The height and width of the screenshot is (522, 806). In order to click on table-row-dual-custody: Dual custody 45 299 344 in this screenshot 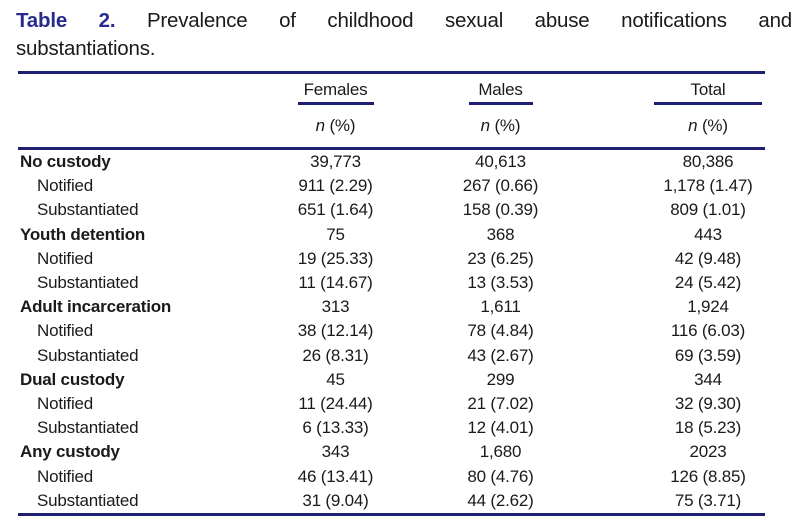, I will do `click(391, 380)`.